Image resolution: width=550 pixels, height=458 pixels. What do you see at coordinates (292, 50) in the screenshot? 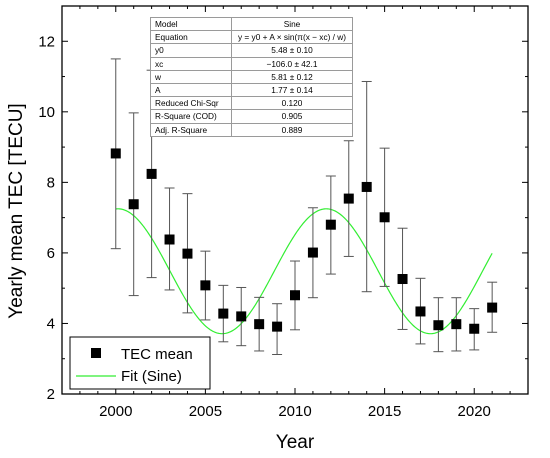
I see `fit-table-value: 5.48 ± 0.10` at bounding box center [292, 50].